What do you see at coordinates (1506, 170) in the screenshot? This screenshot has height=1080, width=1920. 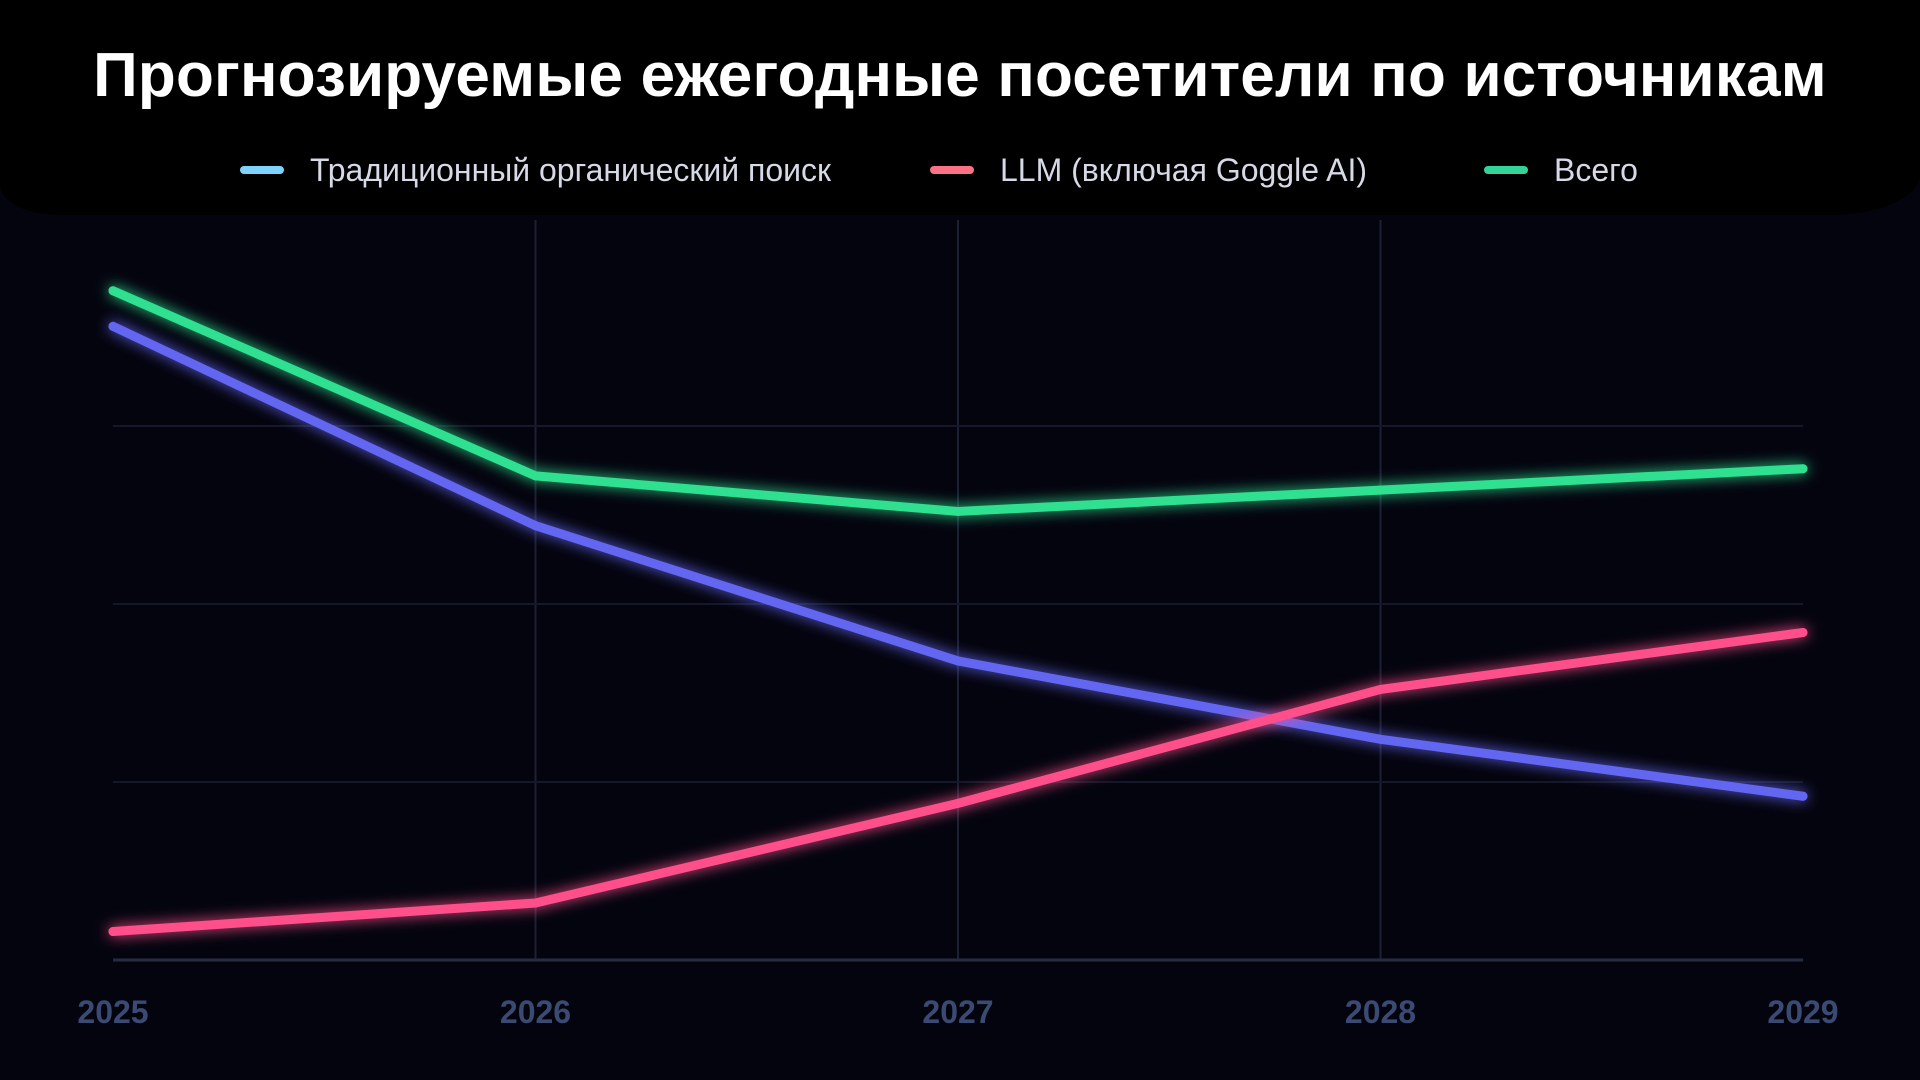 I see `legend-swatch-total` at bounding box center [1506, 170].